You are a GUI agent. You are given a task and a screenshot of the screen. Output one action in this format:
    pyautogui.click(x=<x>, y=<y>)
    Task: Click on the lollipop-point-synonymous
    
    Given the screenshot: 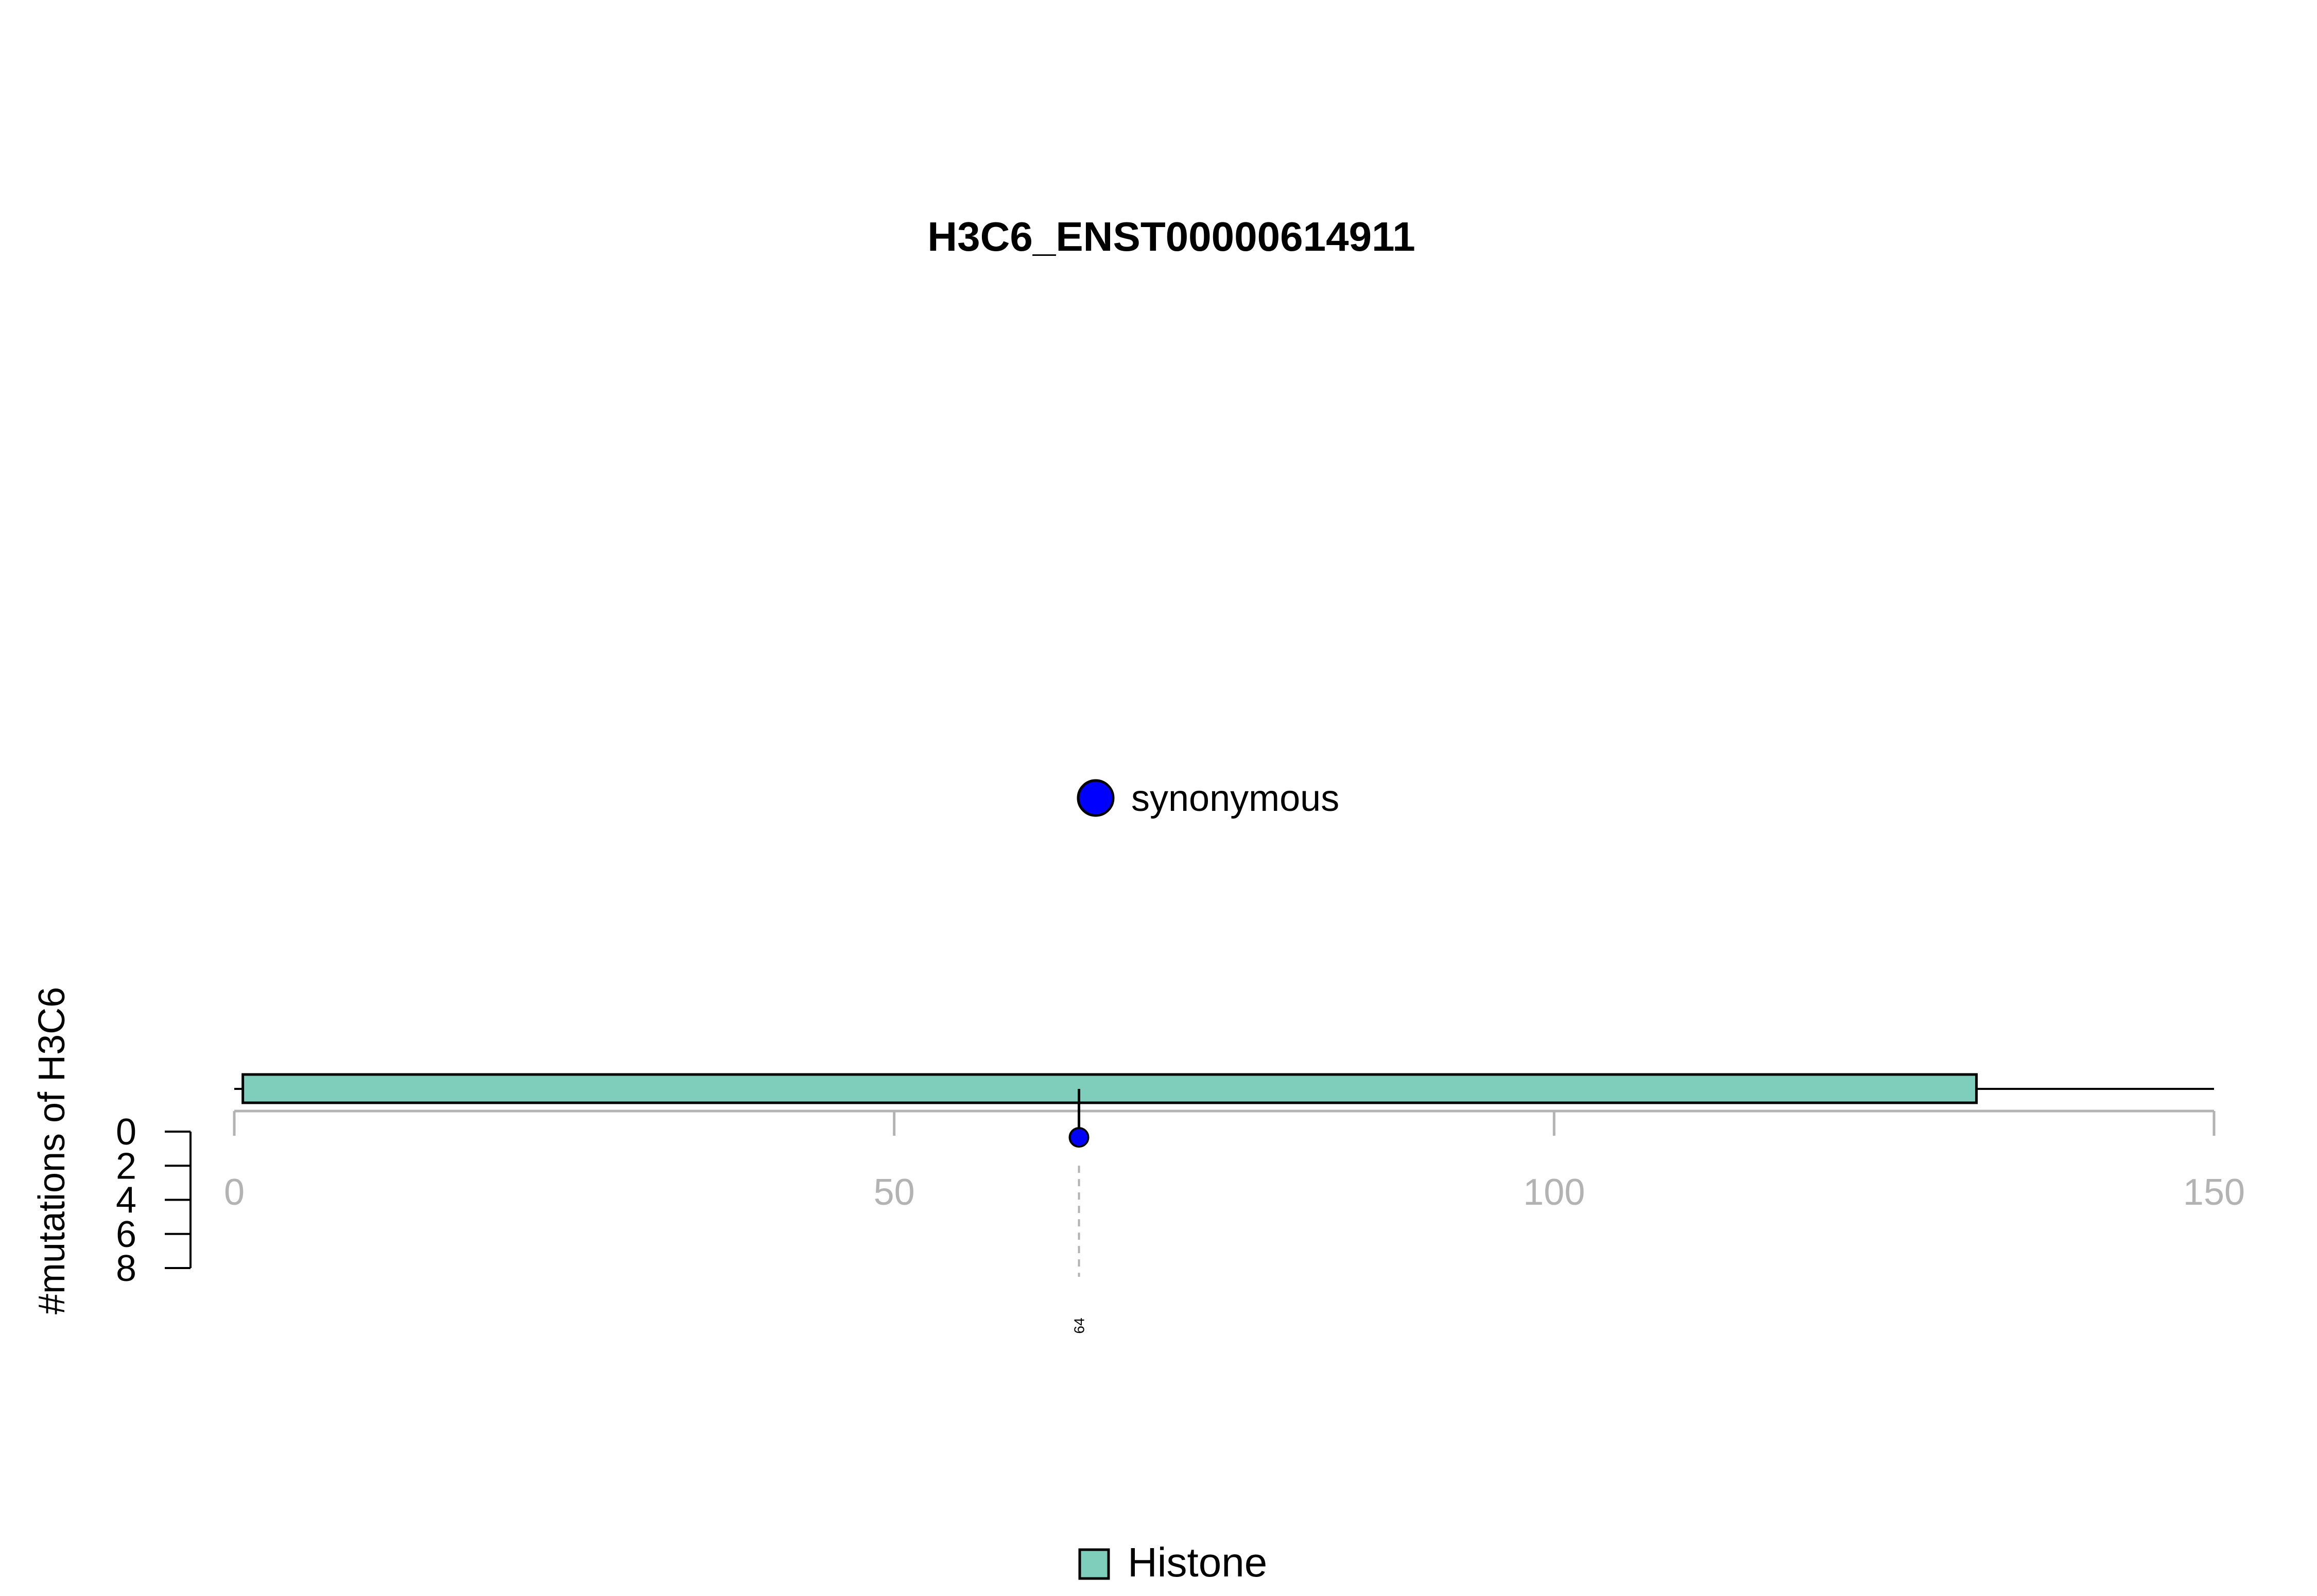 What is the action you would take?
    pyautogui.click(x=1079, y=1138)
    